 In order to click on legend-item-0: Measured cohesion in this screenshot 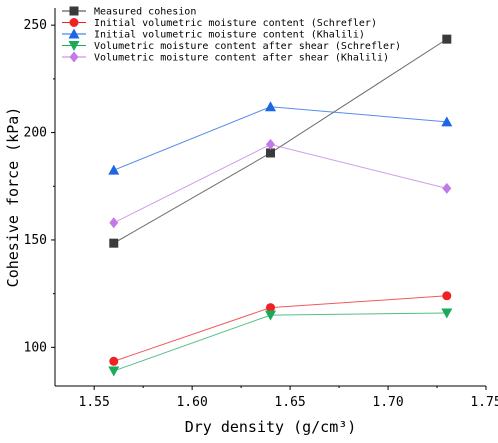, I will do `click(129, 12)`.